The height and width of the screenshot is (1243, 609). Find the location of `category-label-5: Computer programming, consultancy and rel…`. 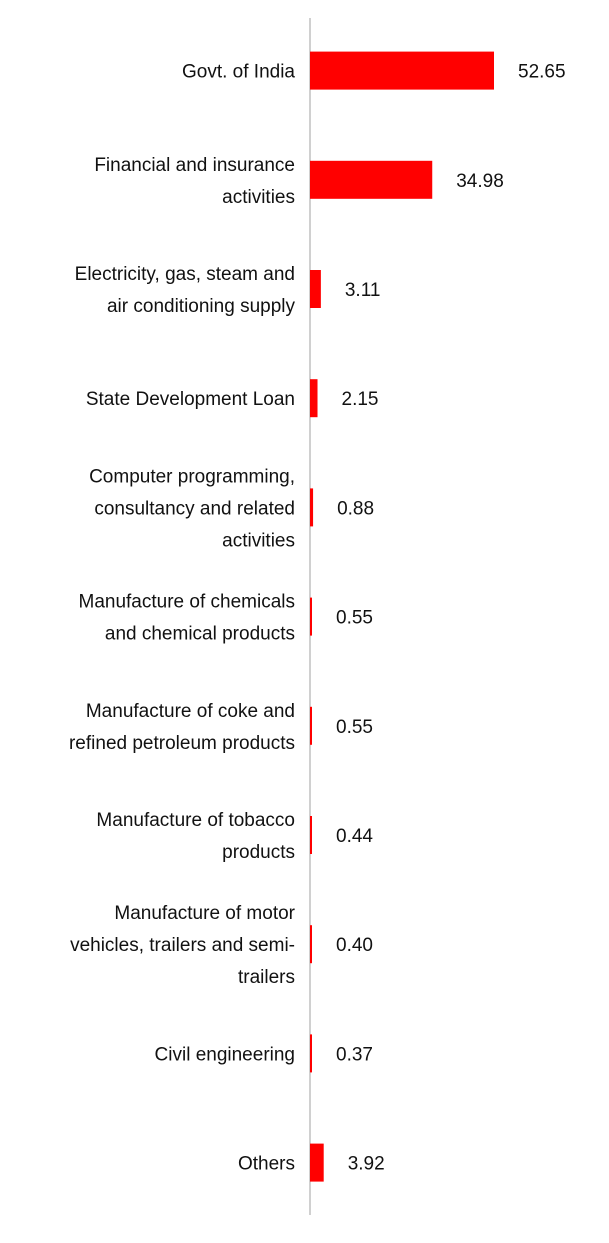

category-label-5: Computer programming, consultancy and rel… is located at coordinates (192, 508).